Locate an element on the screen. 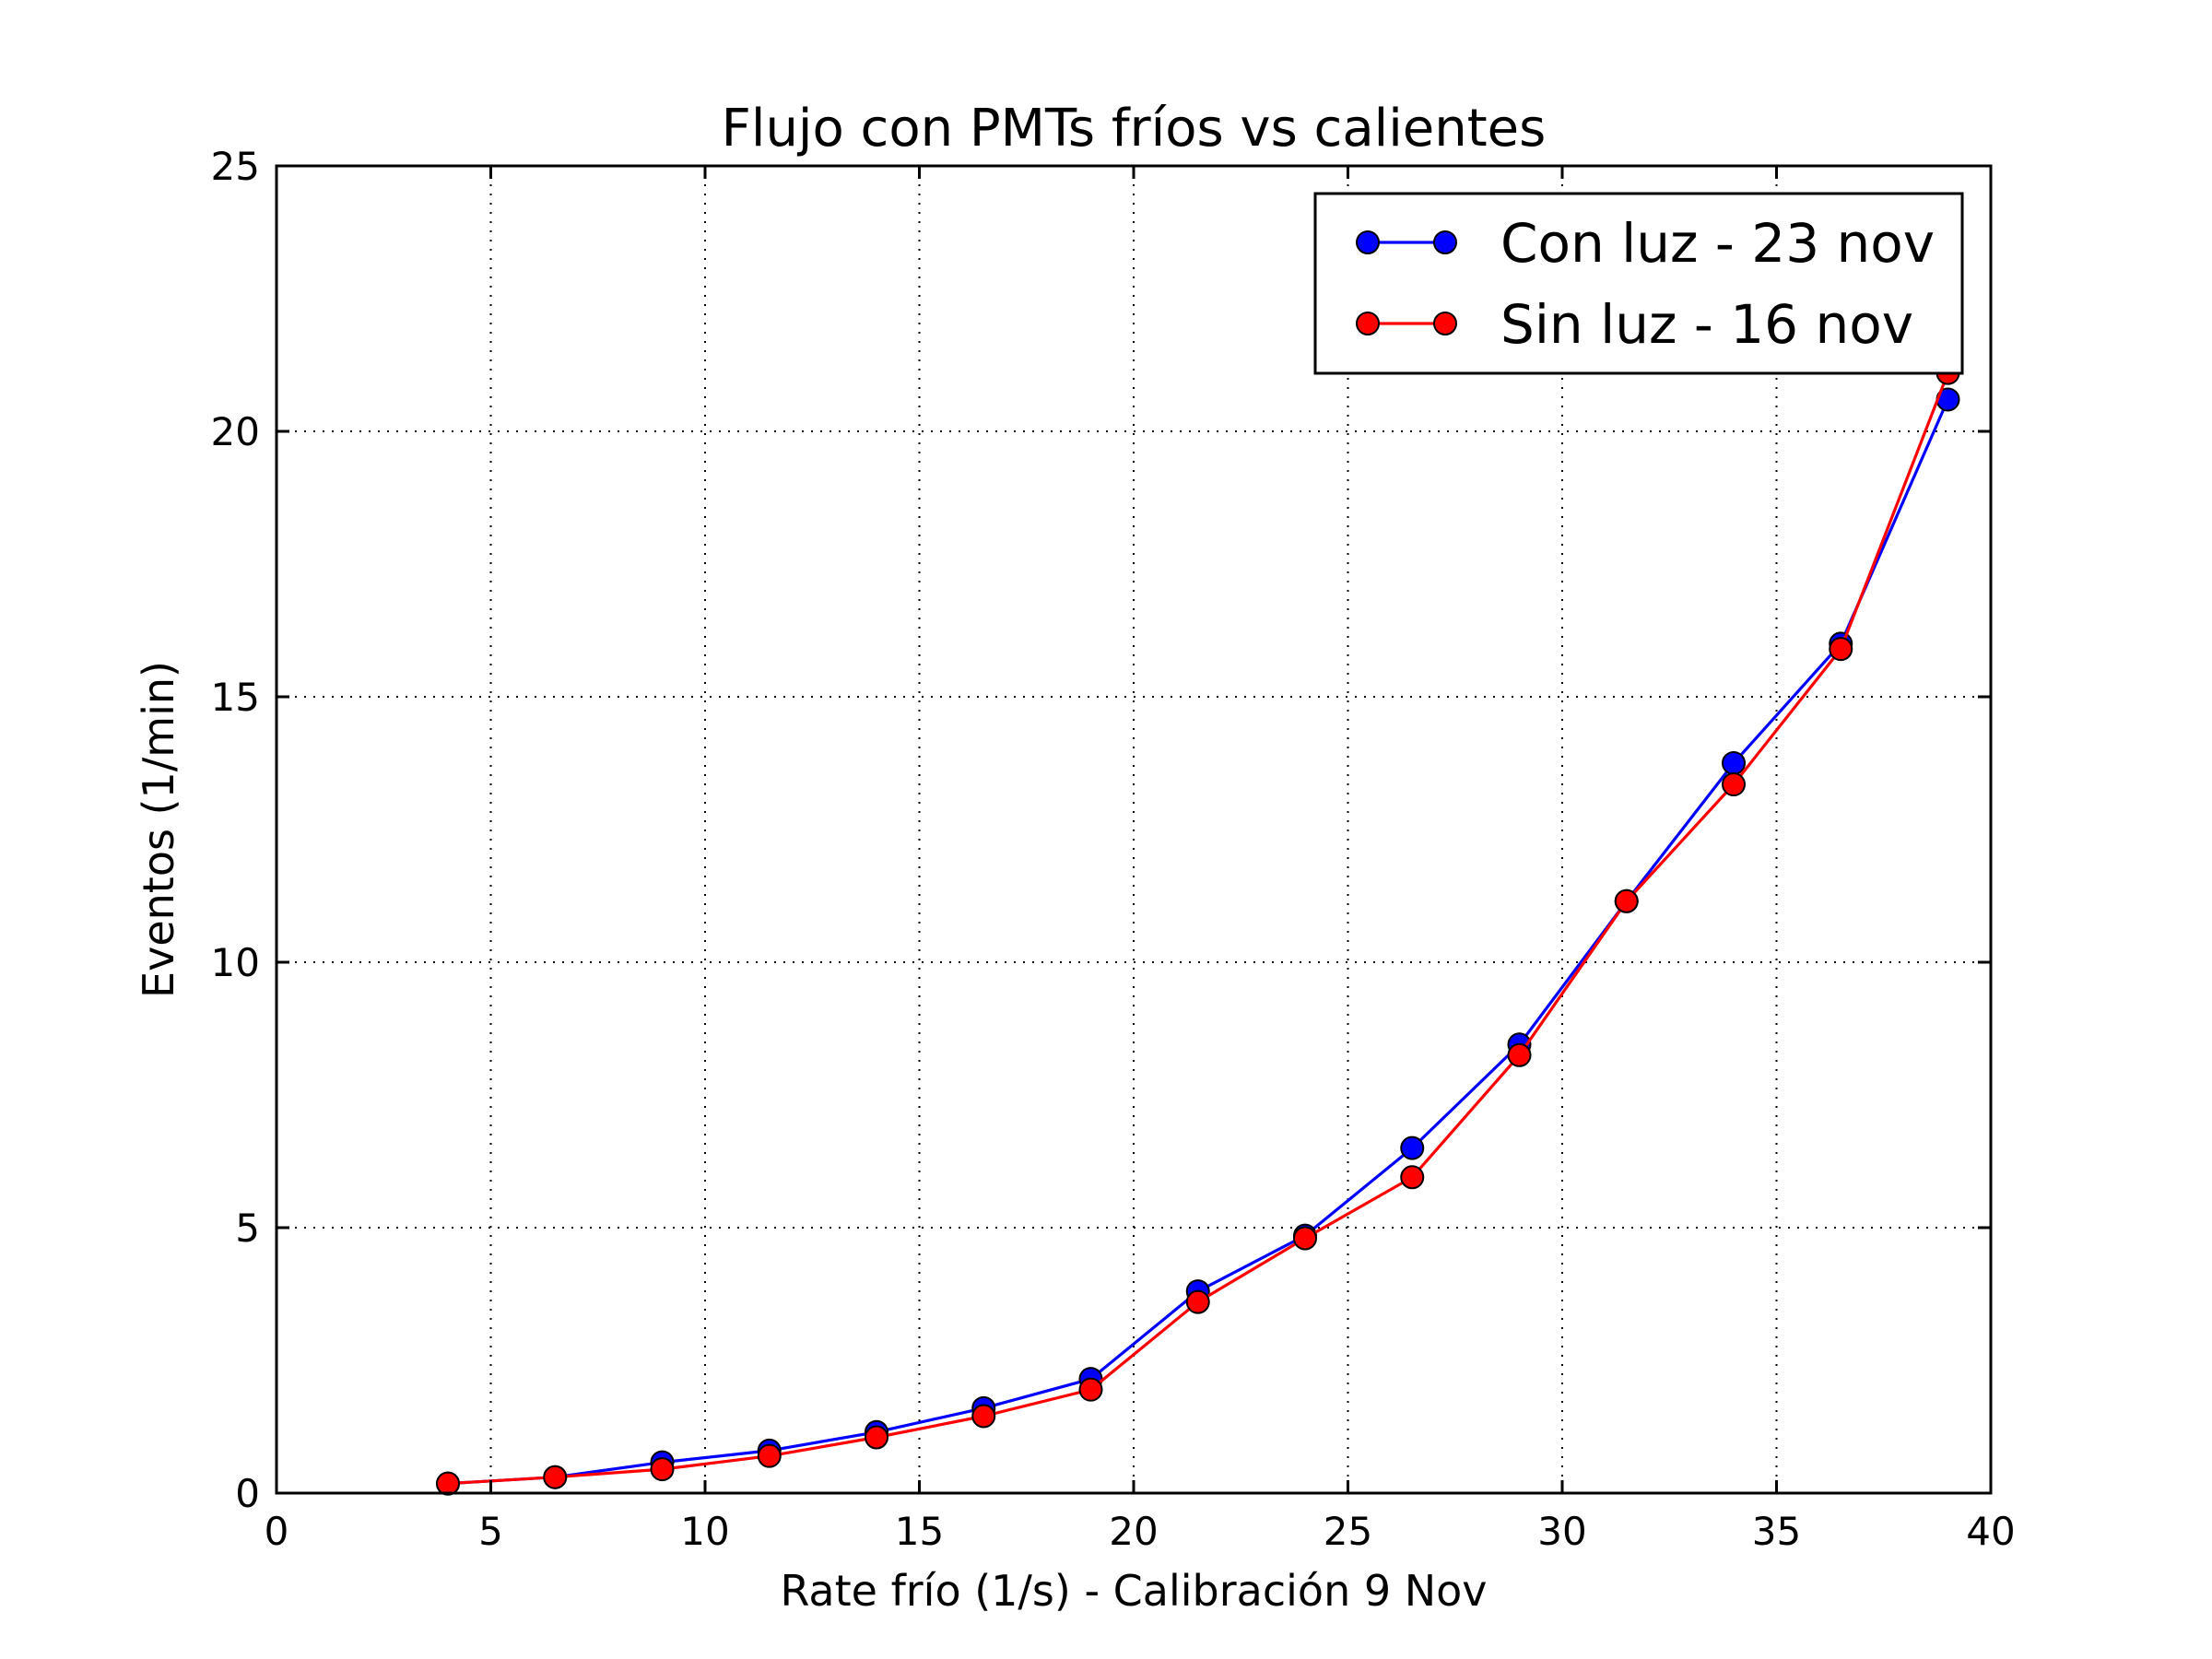 Image resolution: width=2212 pixels, height=1659 pixels. legend-label: Sin luz - 16 nov is located at coordinates (1706, 324).